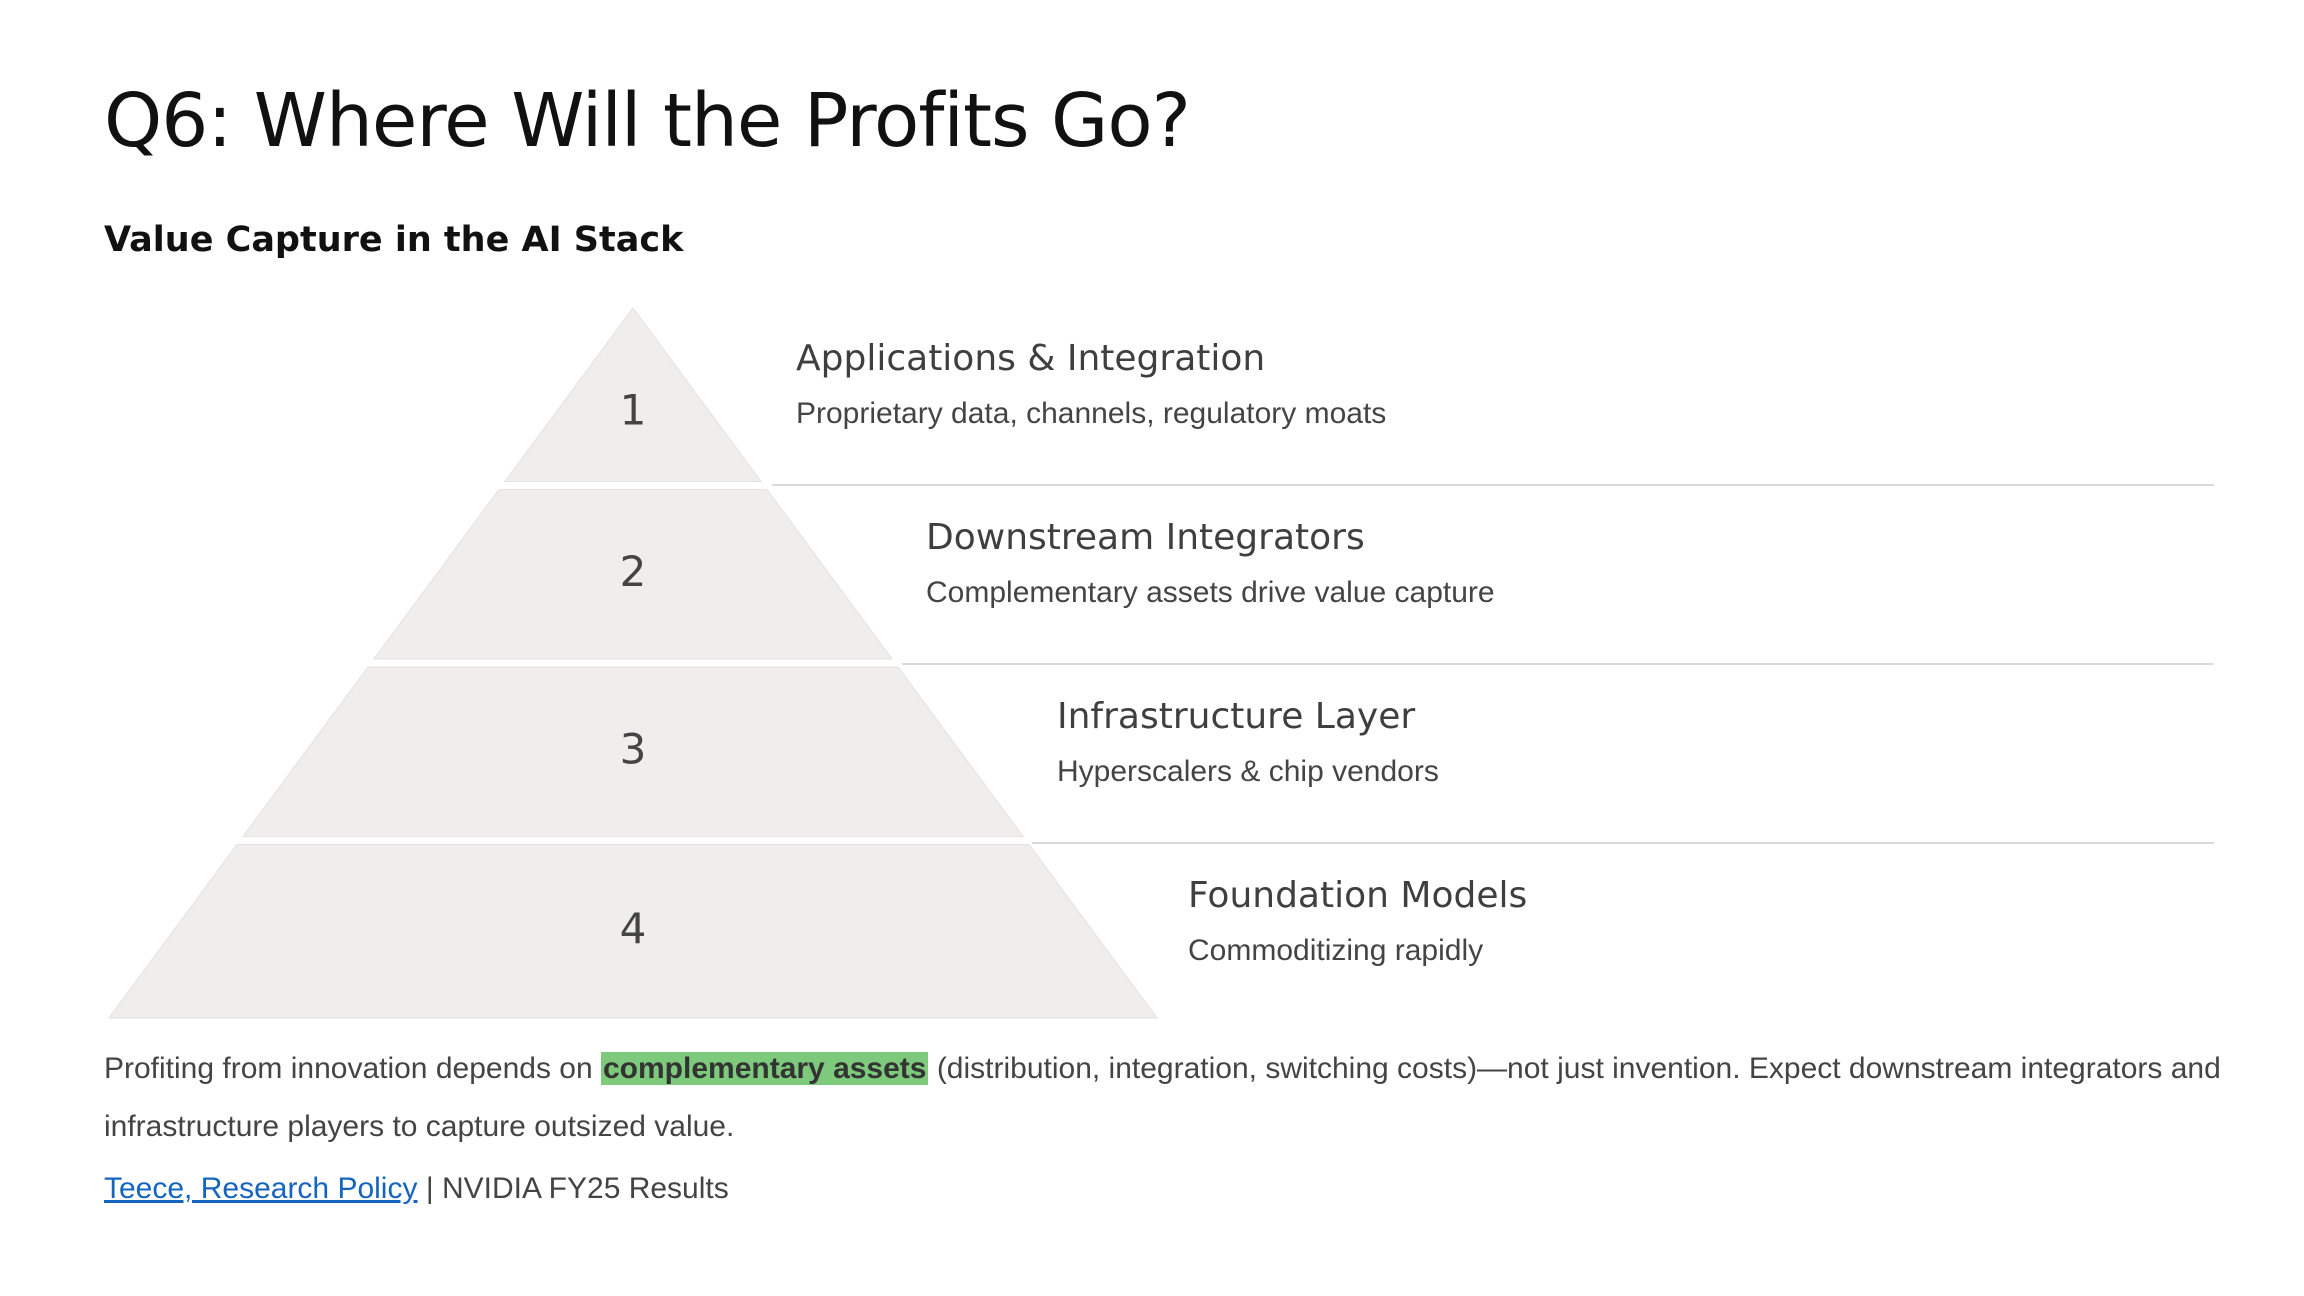 The height and width of the screenshot is (1296, 2304). What do you see at coordinates (1336, 950) in the screenshot?
I see `tier-4-description: Commoditizing rapidly` at bounding box center [1336, 950].